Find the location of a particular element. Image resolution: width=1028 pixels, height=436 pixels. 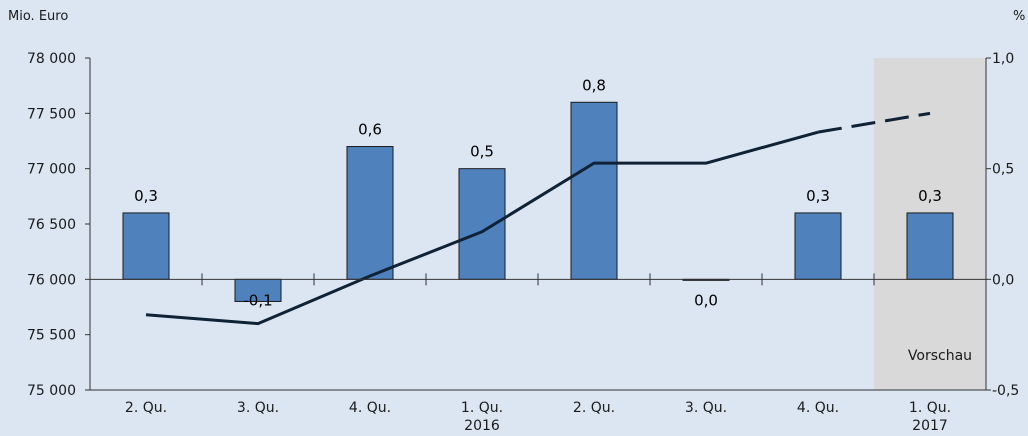

data-label: 0,8 is located at coordinates (594, 85).